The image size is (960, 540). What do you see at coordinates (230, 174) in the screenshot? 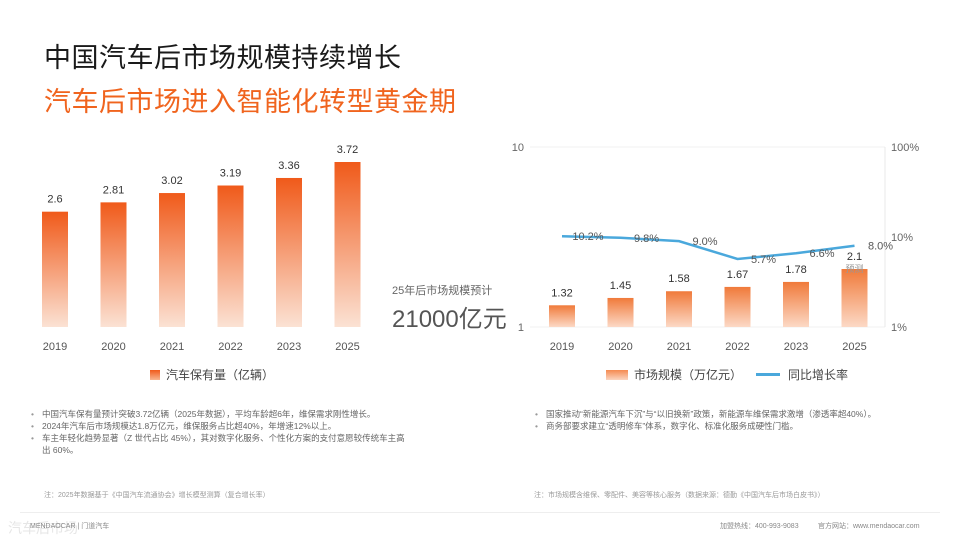
I see `bar-value-label: 3.19` at bounding box center [230, 174].